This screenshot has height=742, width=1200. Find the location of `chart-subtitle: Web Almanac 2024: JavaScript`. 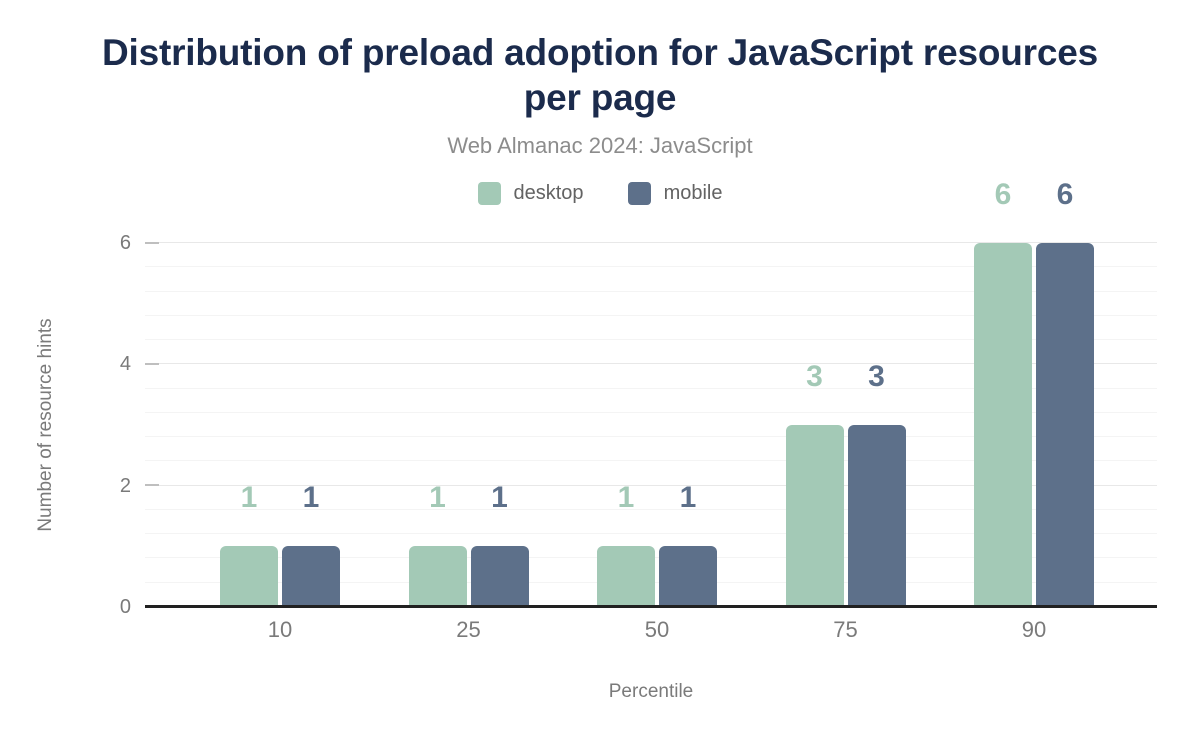

chart-subtitle: Web Almanac 2024: JavaScript is located at coordinates (600, 145).